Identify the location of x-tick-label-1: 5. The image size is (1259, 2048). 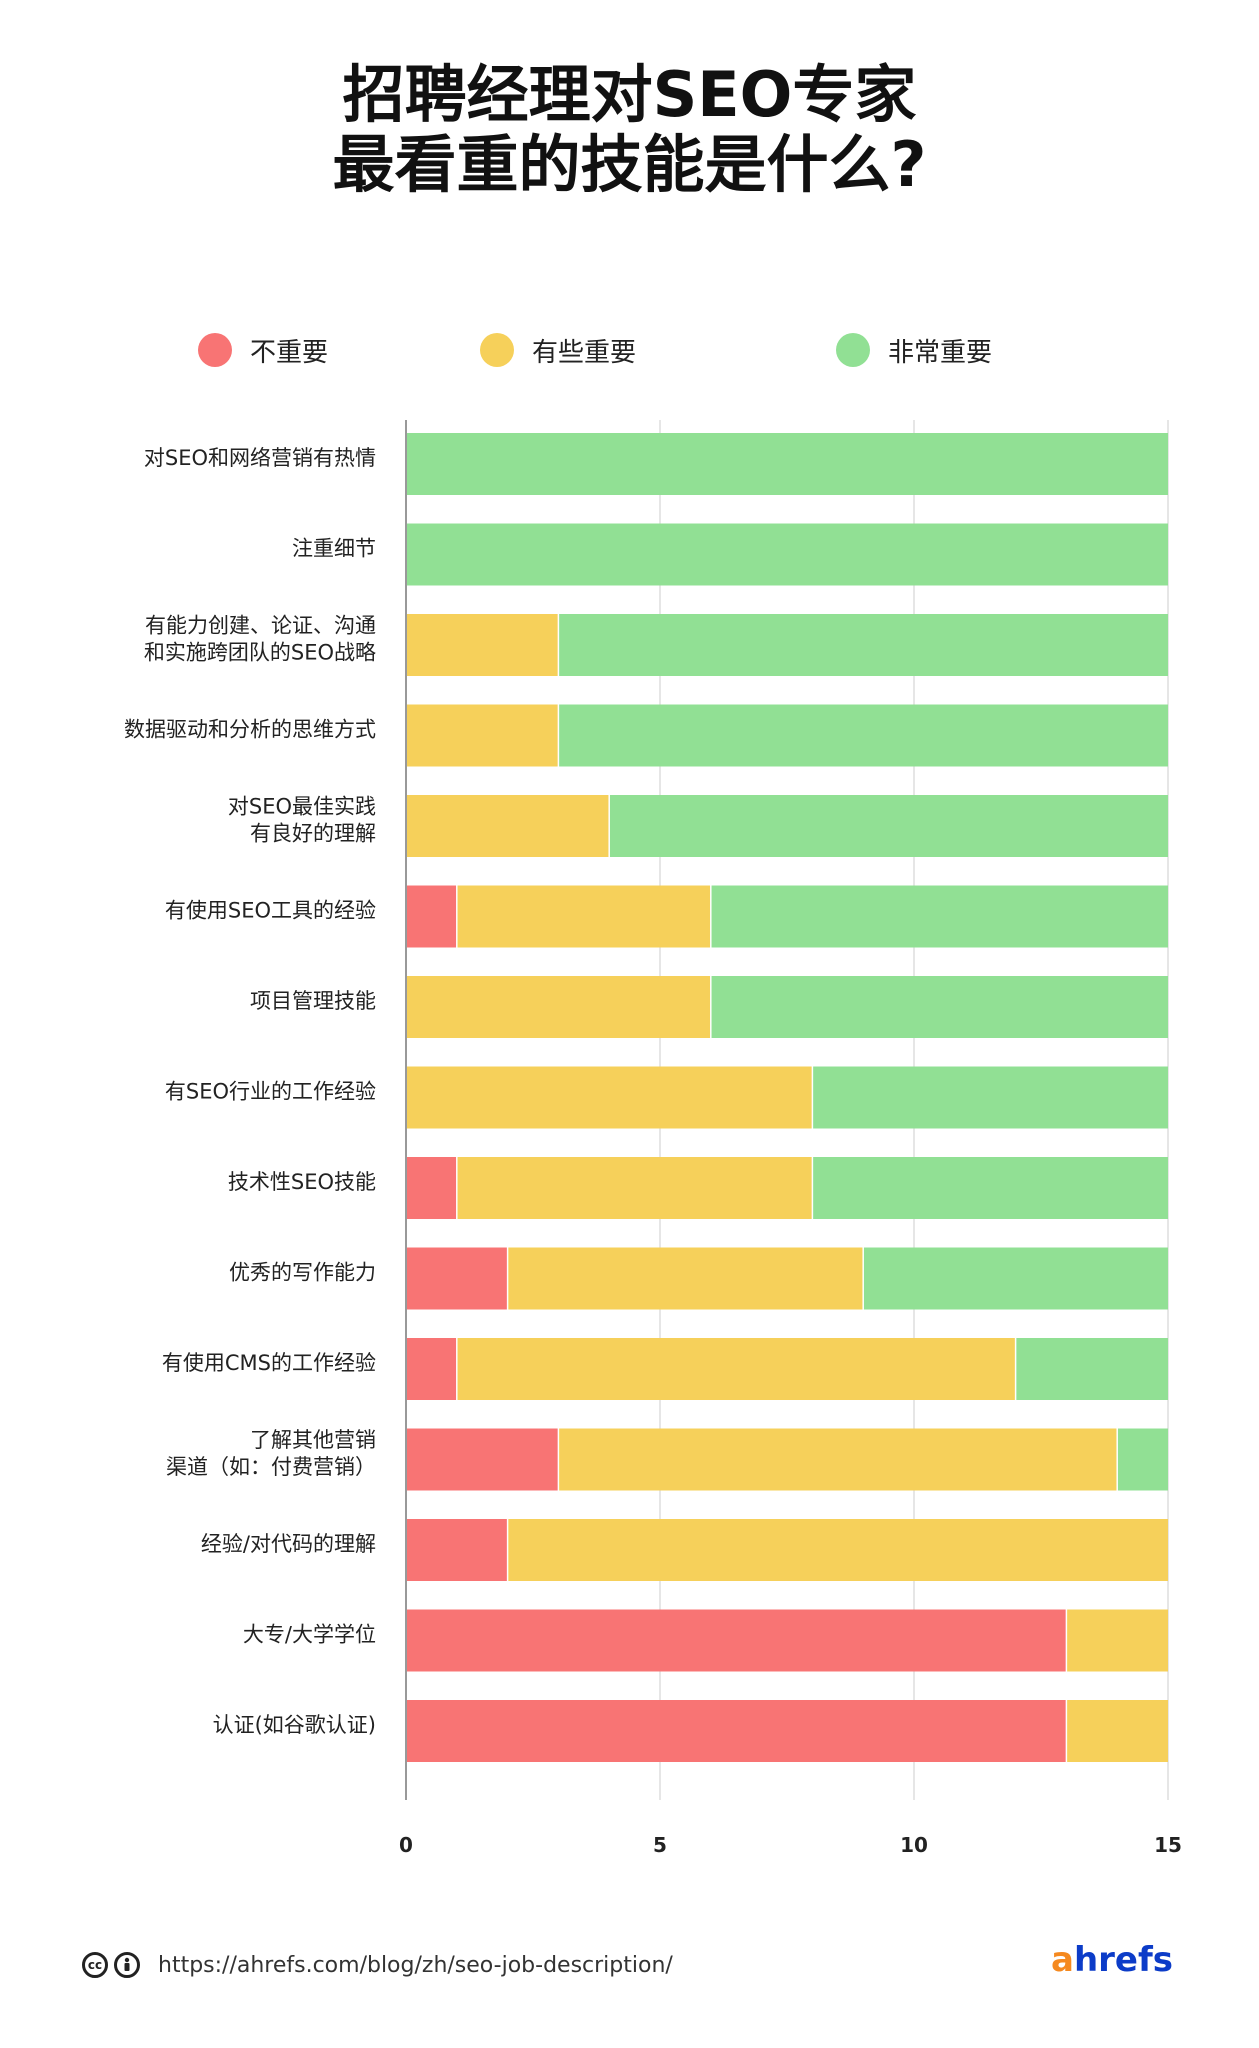
(660, 1845).